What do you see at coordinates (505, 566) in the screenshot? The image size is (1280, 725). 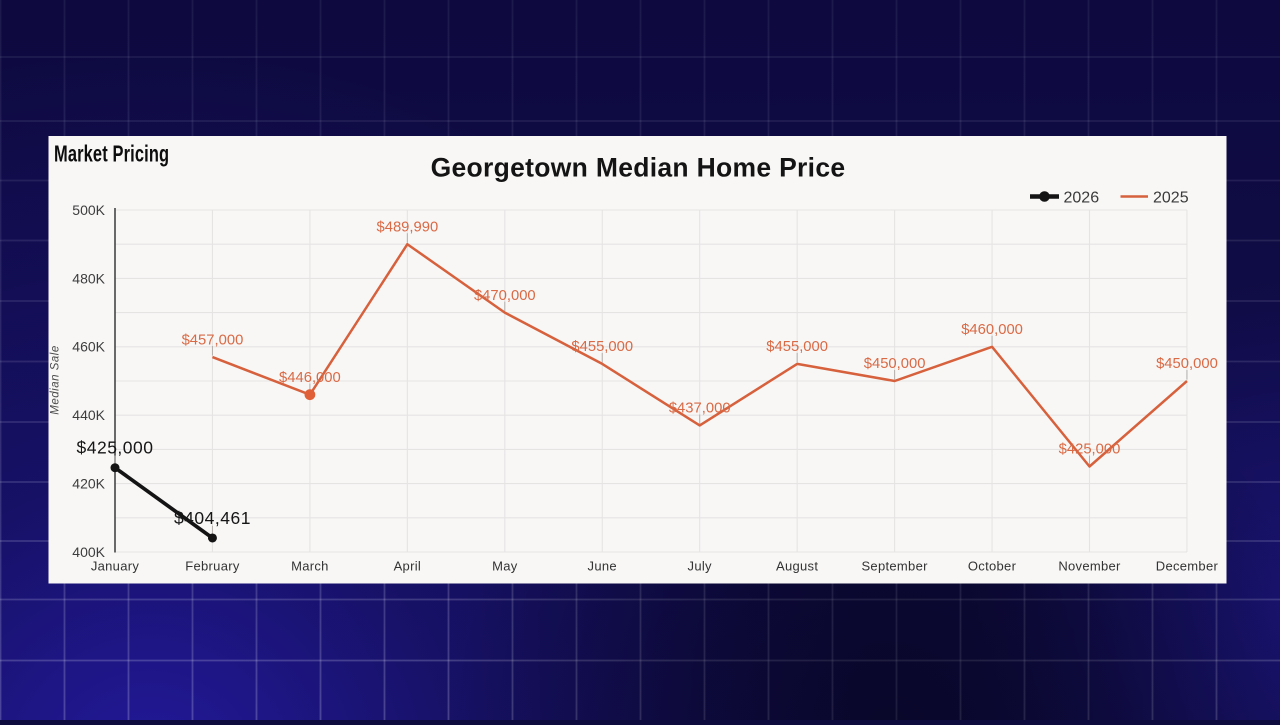 I see `svg-text: May` at bounding box center [505, 566].